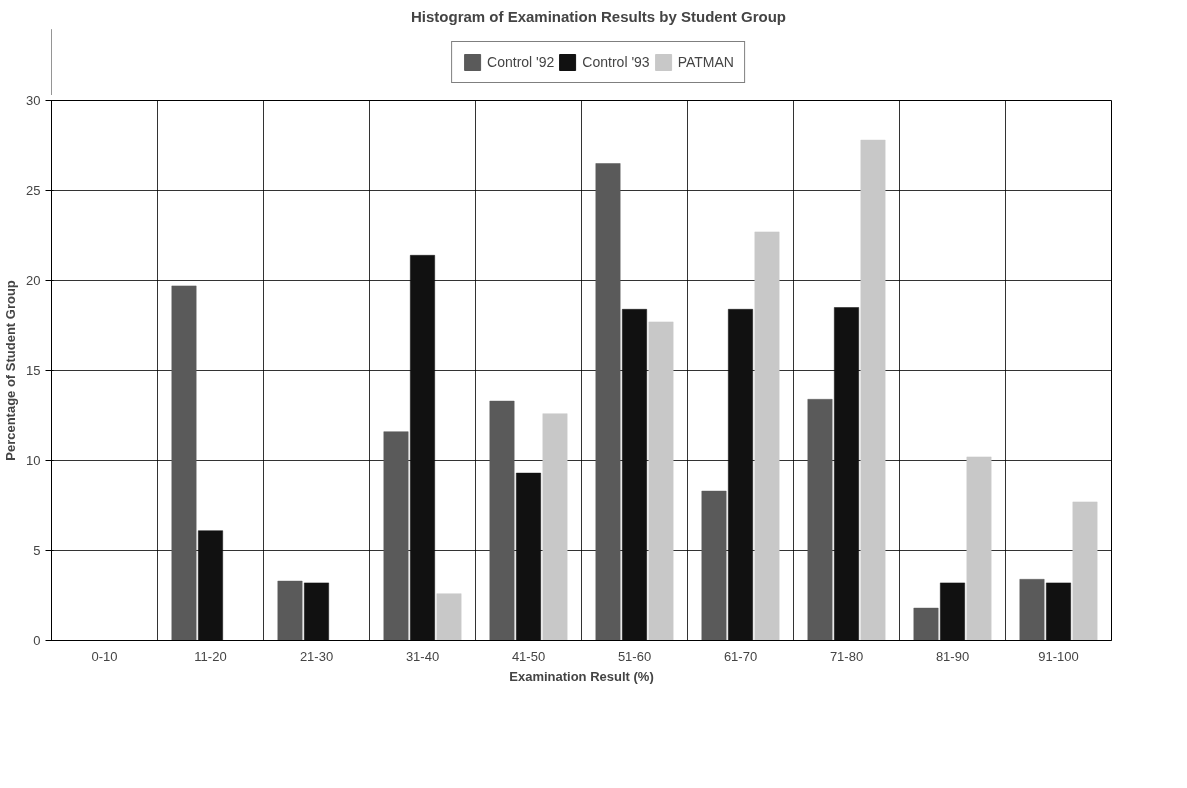  What do you see at coordinates (37, 550) in the screenshot?
I see `y-tick-label: 5` at bounding box center [37, 550].